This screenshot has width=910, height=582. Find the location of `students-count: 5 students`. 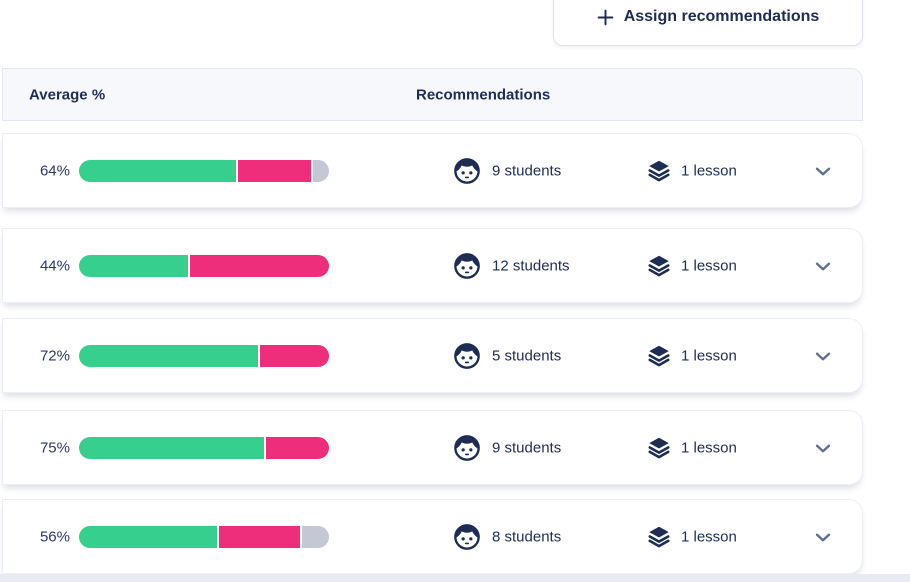

students-count: 5 students is located at coordinates (527, 355).